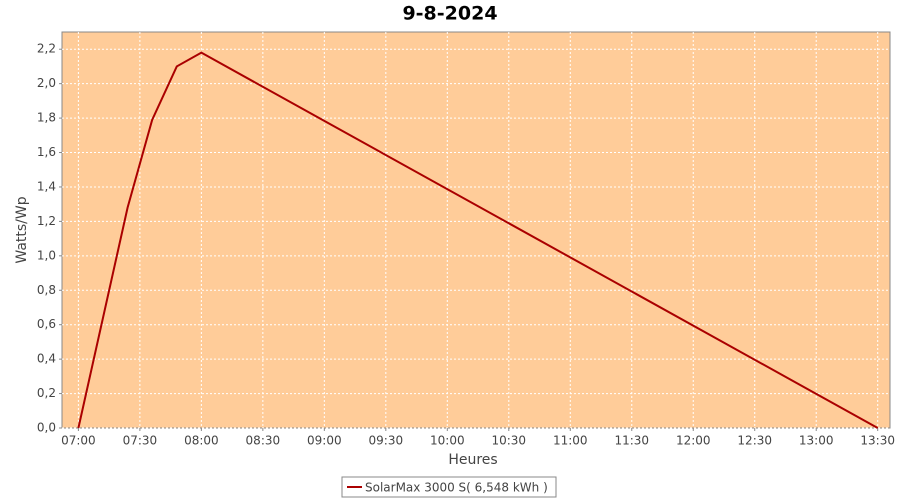 Image resolution: width=900 pixels, height=500 pixels. I want to click on y-tick-label: 0,2, so click(46, 393).